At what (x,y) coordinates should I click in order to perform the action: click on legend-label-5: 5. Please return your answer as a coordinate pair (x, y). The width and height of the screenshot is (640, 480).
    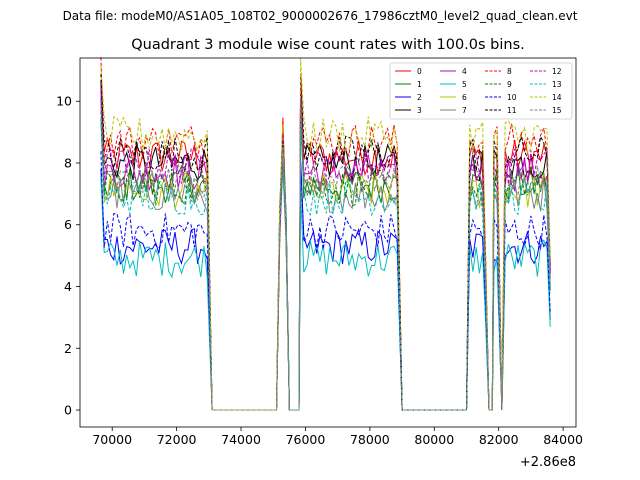
    Looking at the image, I should click on (464, 84).